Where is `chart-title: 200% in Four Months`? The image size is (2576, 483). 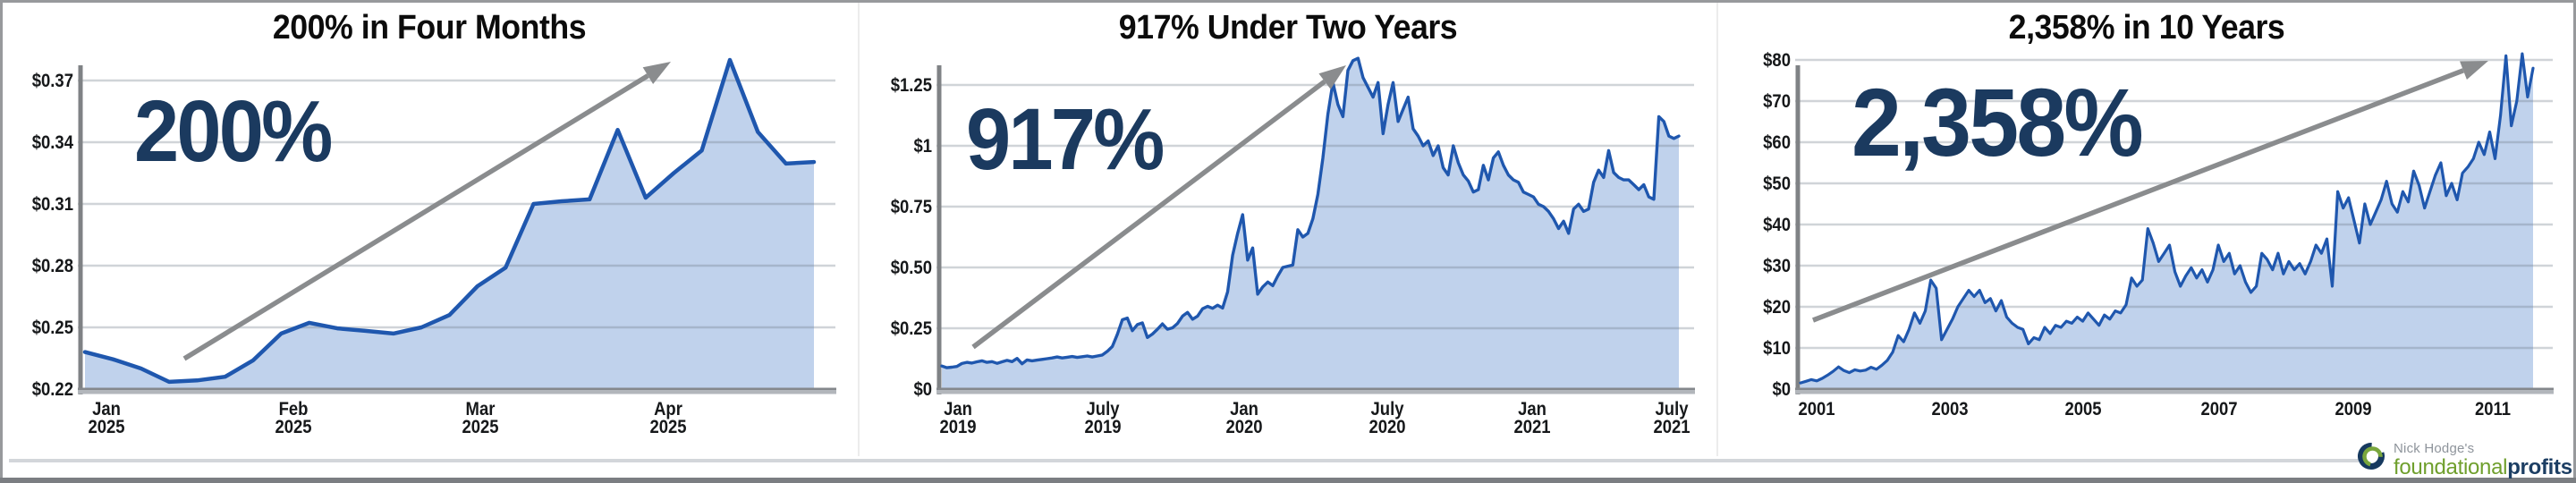 chart-title: 200% in Four Months is located at coordinates (429, 28).